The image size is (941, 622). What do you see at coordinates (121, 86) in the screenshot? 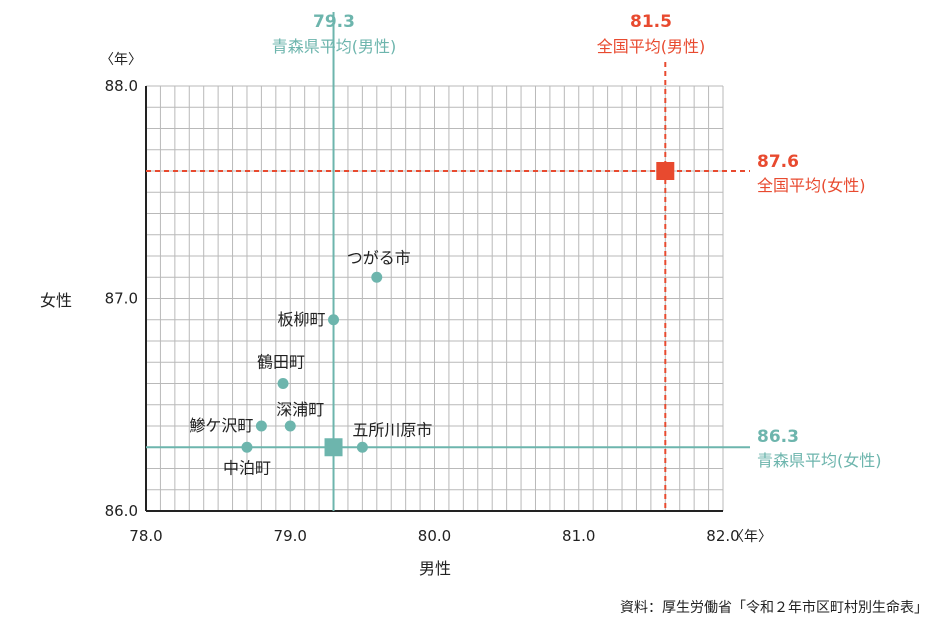
I see `y-tick-label: 88.0` at bounding box center [121, 86].